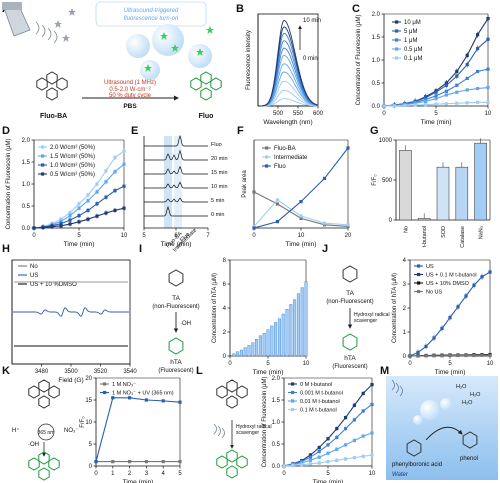 The height and width of the screenshot is (483, 500). I want to click on bar-NaN₃, so click(480, 181).